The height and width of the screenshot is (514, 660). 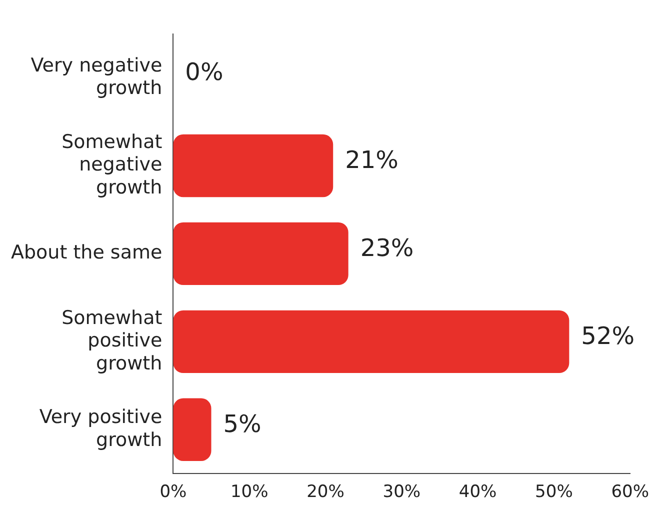 I want to click on x-tick-label: 30%, so click(x=401, y=492).